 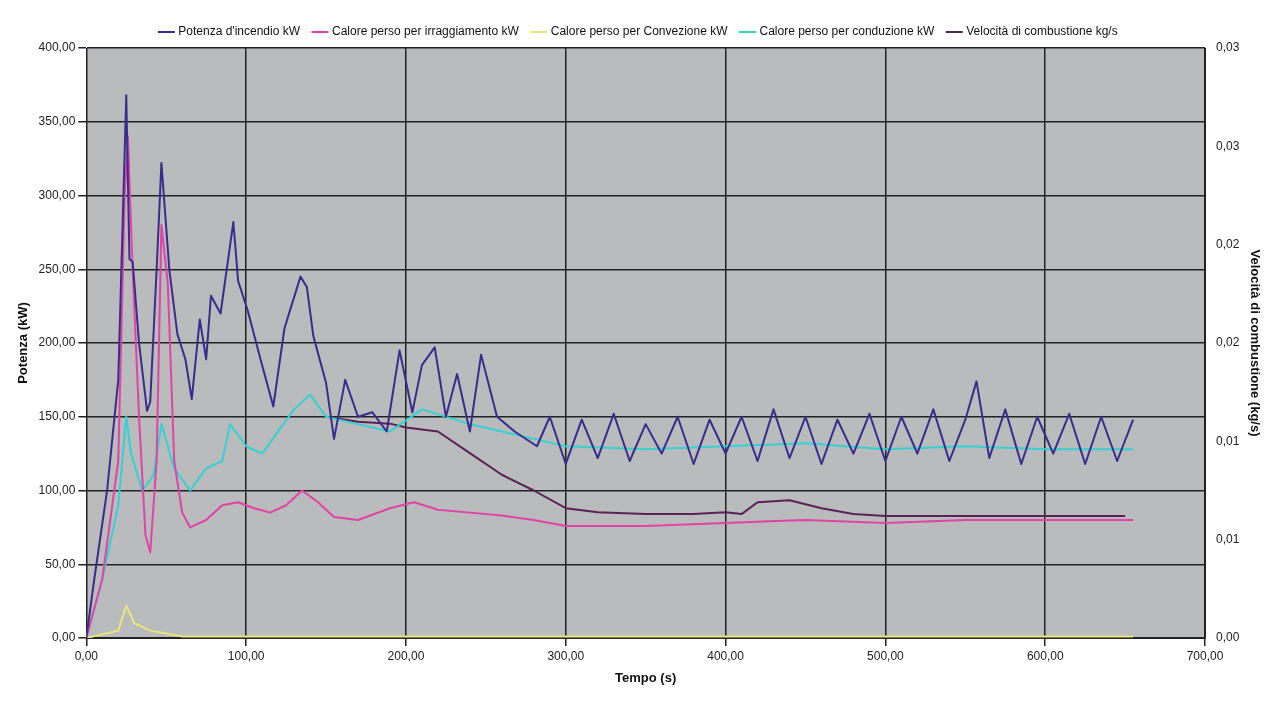 I want to click on x-axis-title: Tempo (s), so click(x=646, y=677).